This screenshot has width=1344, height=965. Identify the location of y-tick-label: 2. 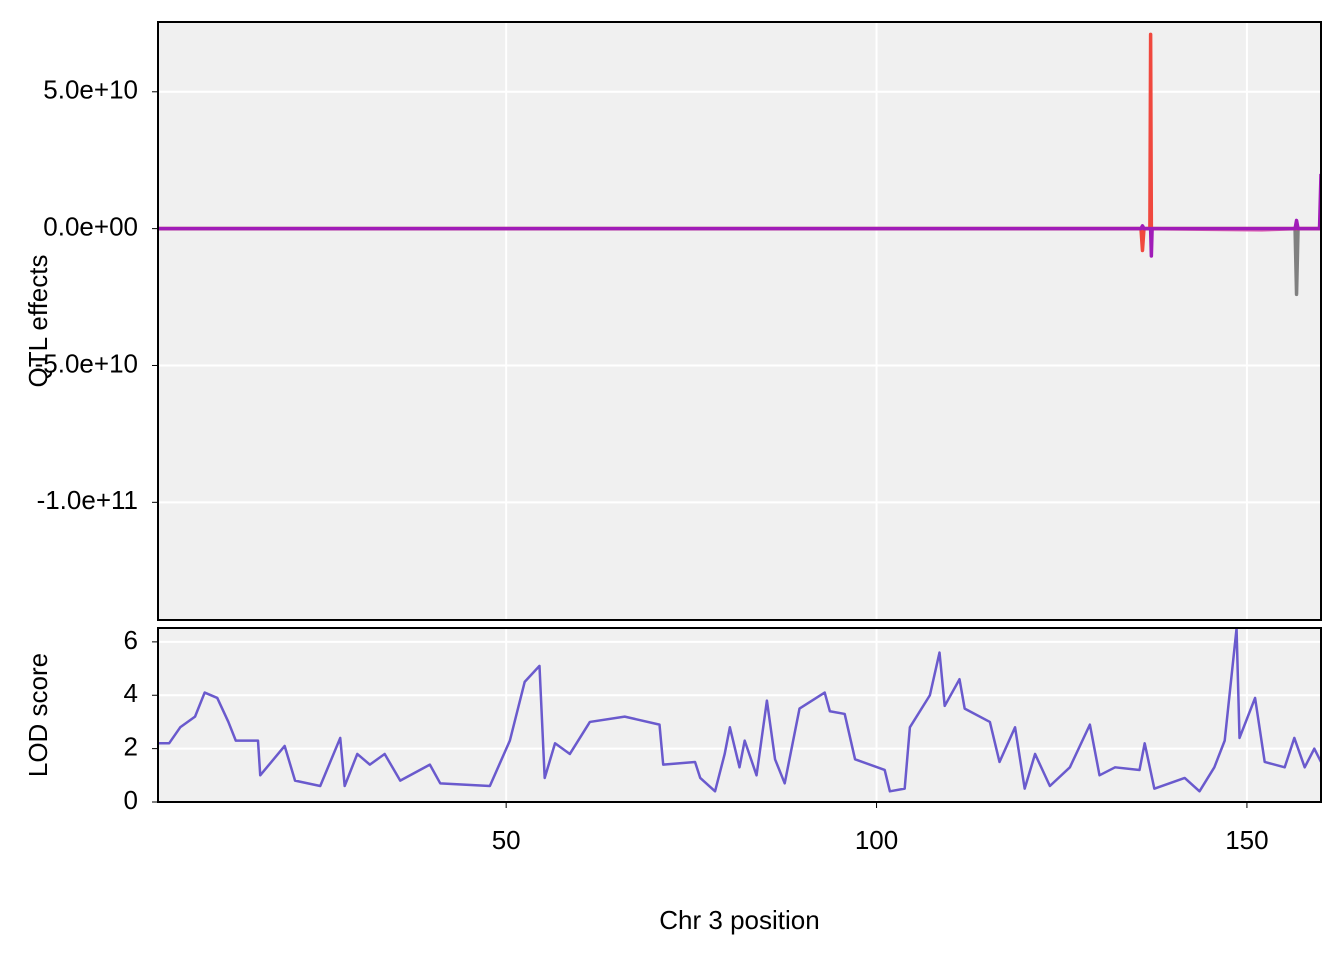
(131, 747).